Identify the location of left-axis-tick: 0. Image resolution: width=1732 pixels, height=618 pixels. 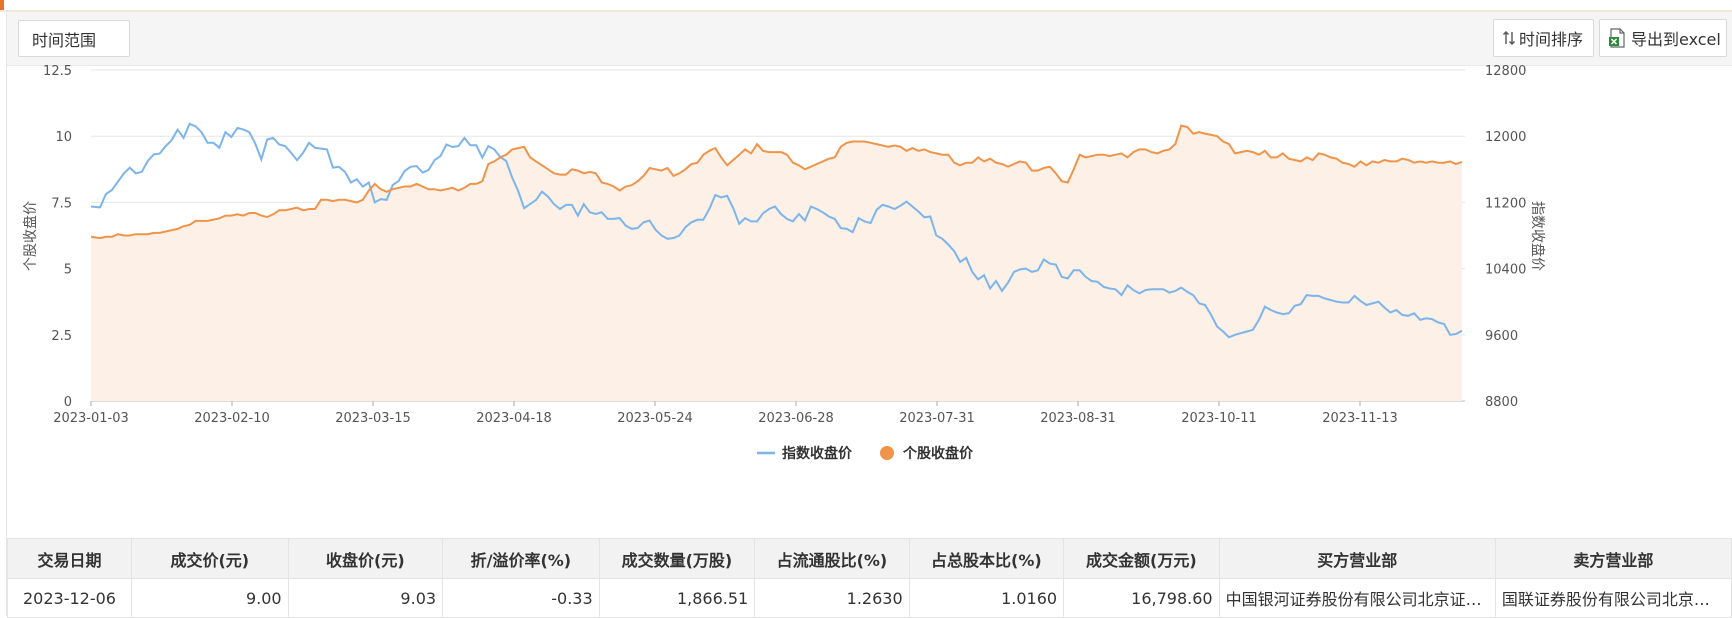
(68, 402).